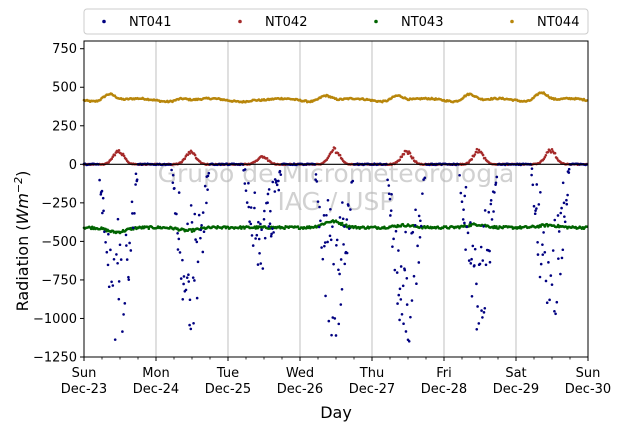  I want to click on watermark: Grupo de Micrometeorologia IAG / USP, so click(336, 187).